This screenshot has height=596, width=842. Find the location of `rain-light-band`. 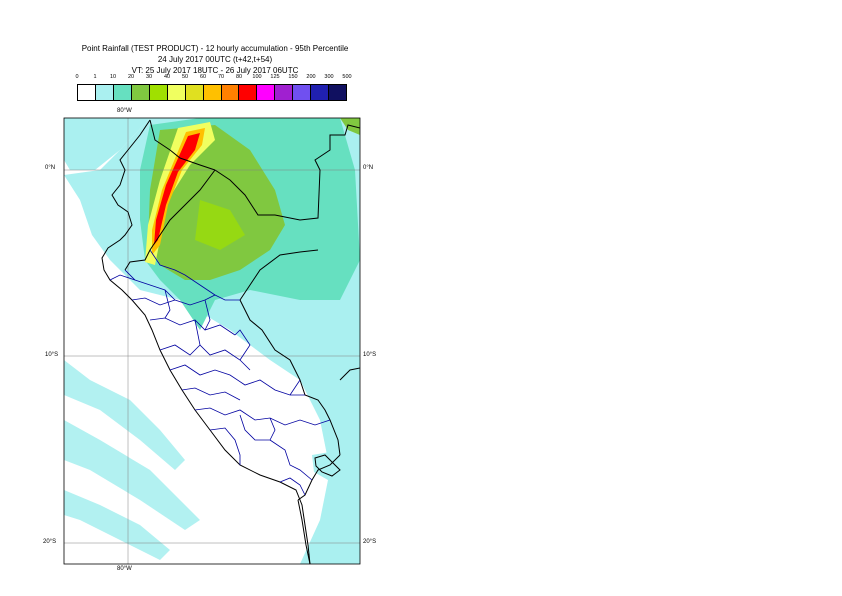

rain-light-band is located at coordinates (124, 415).